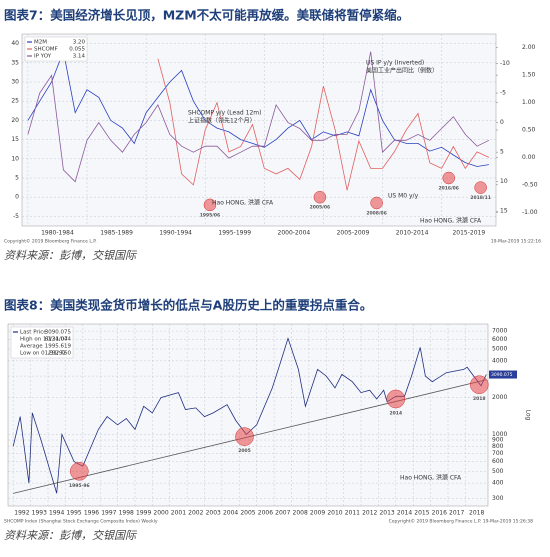  I want to click on highlight-label: 2005/06, so click(320, 208).